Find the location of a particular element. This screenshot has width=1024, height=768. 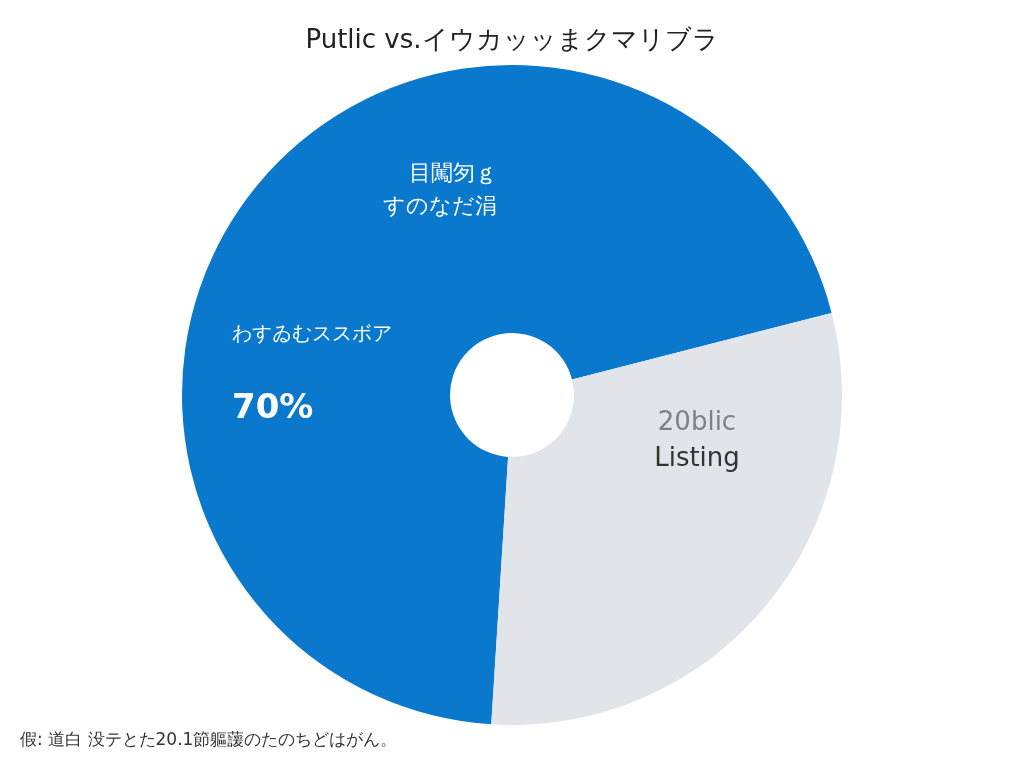

text: 目闖匇ｇ is located at coordinates (453, 172).